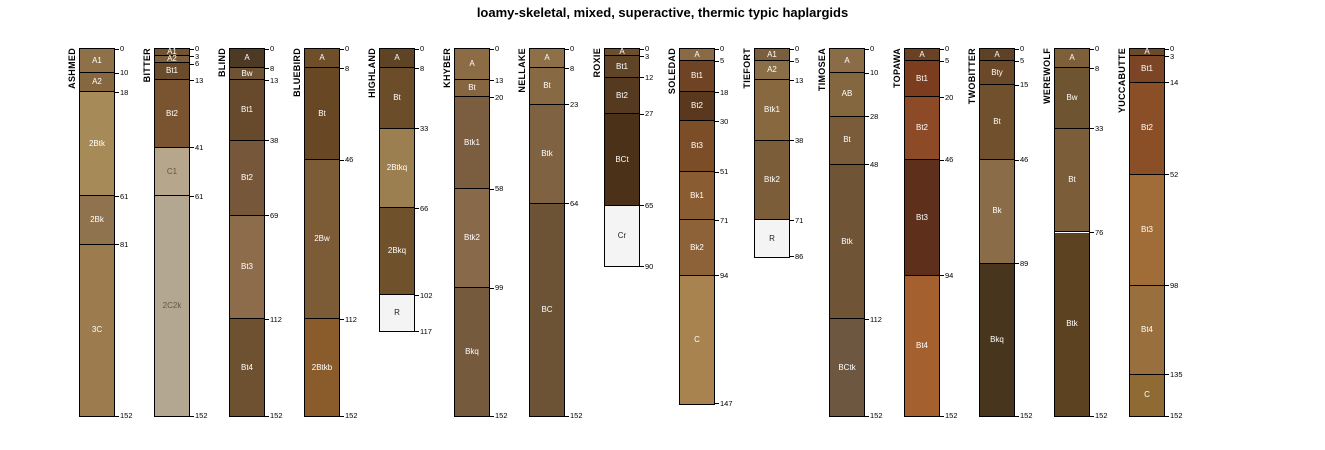  What do you see at coordinates (772, 180) in the screenshot?
I see `horizon-btk2: Btk2` at bounding box center [772, 180].